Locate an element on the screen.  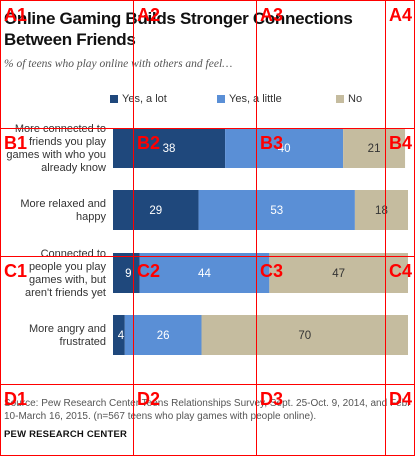
category-label-line: already know is located at coordinates (73, 168).